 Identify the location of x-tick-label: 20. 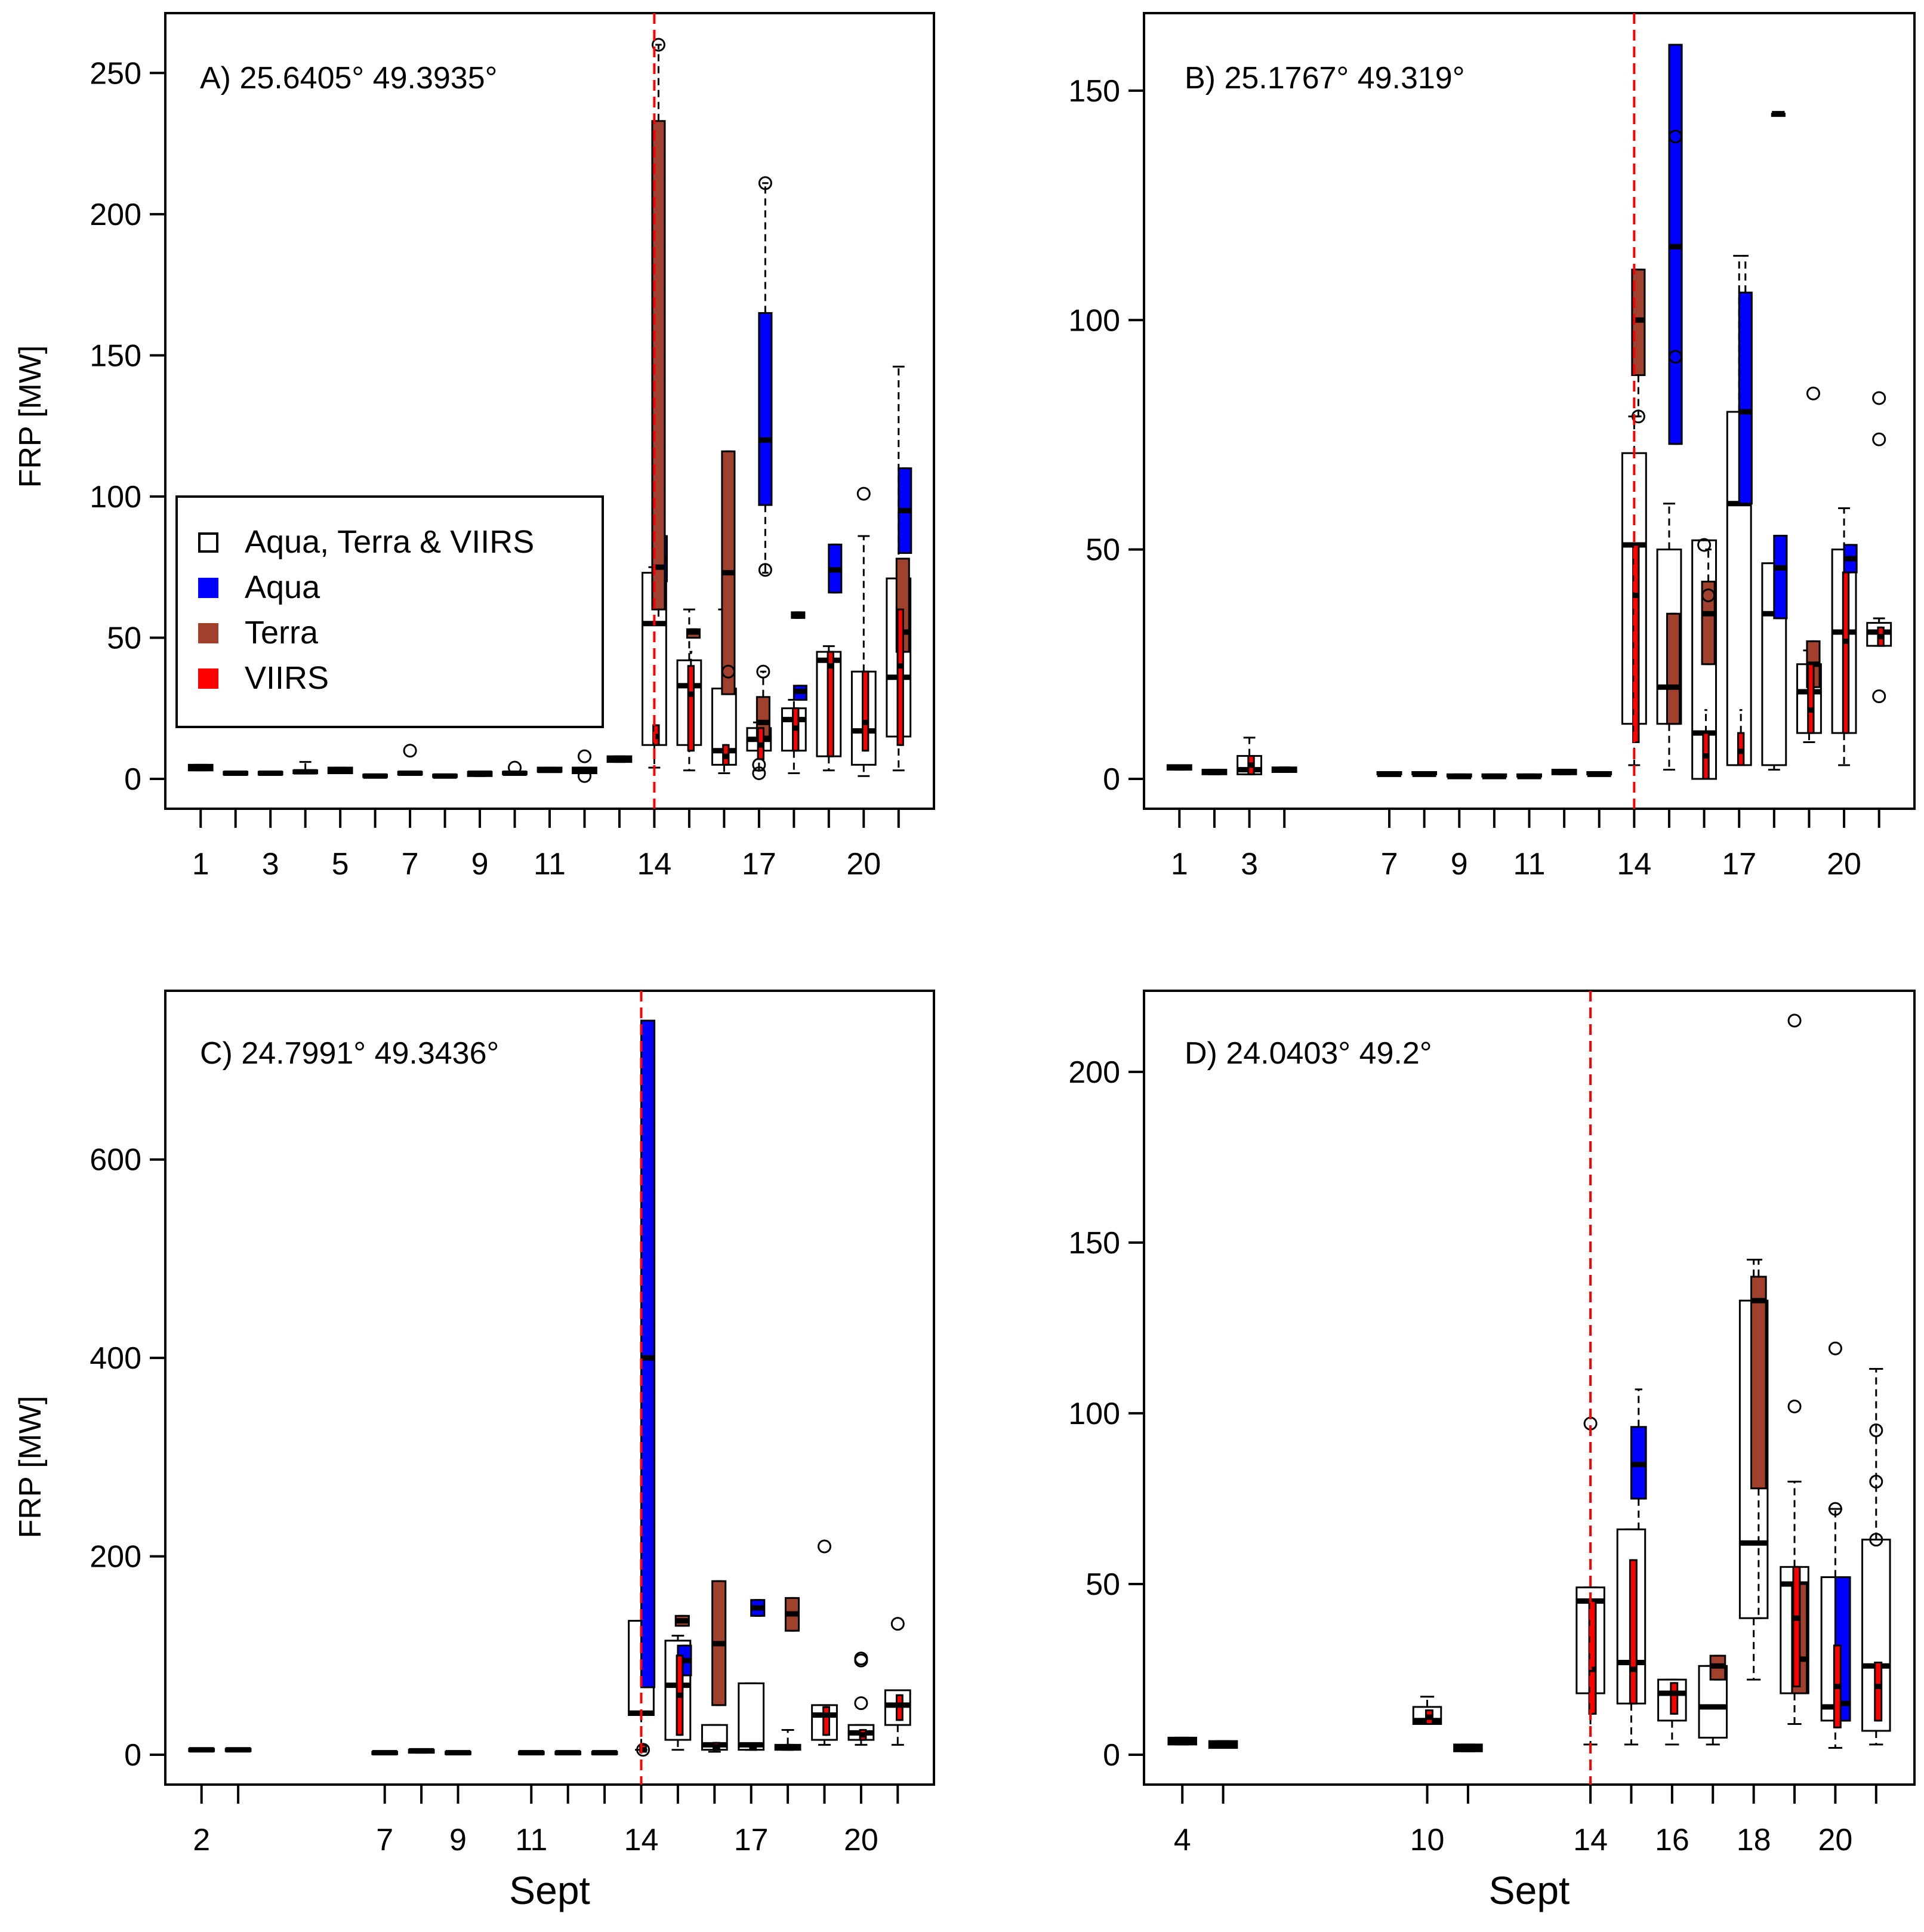
(863, 864).